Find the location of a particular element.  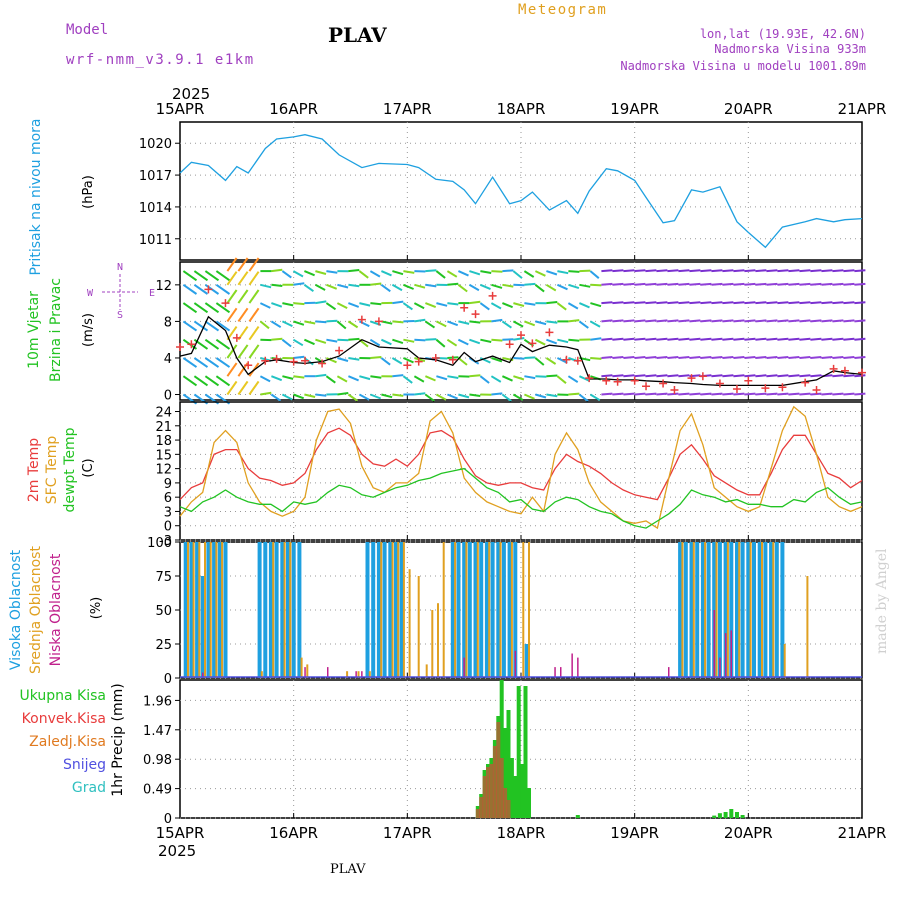

cloud-unit: (%) is located at coordinates (96, 608).